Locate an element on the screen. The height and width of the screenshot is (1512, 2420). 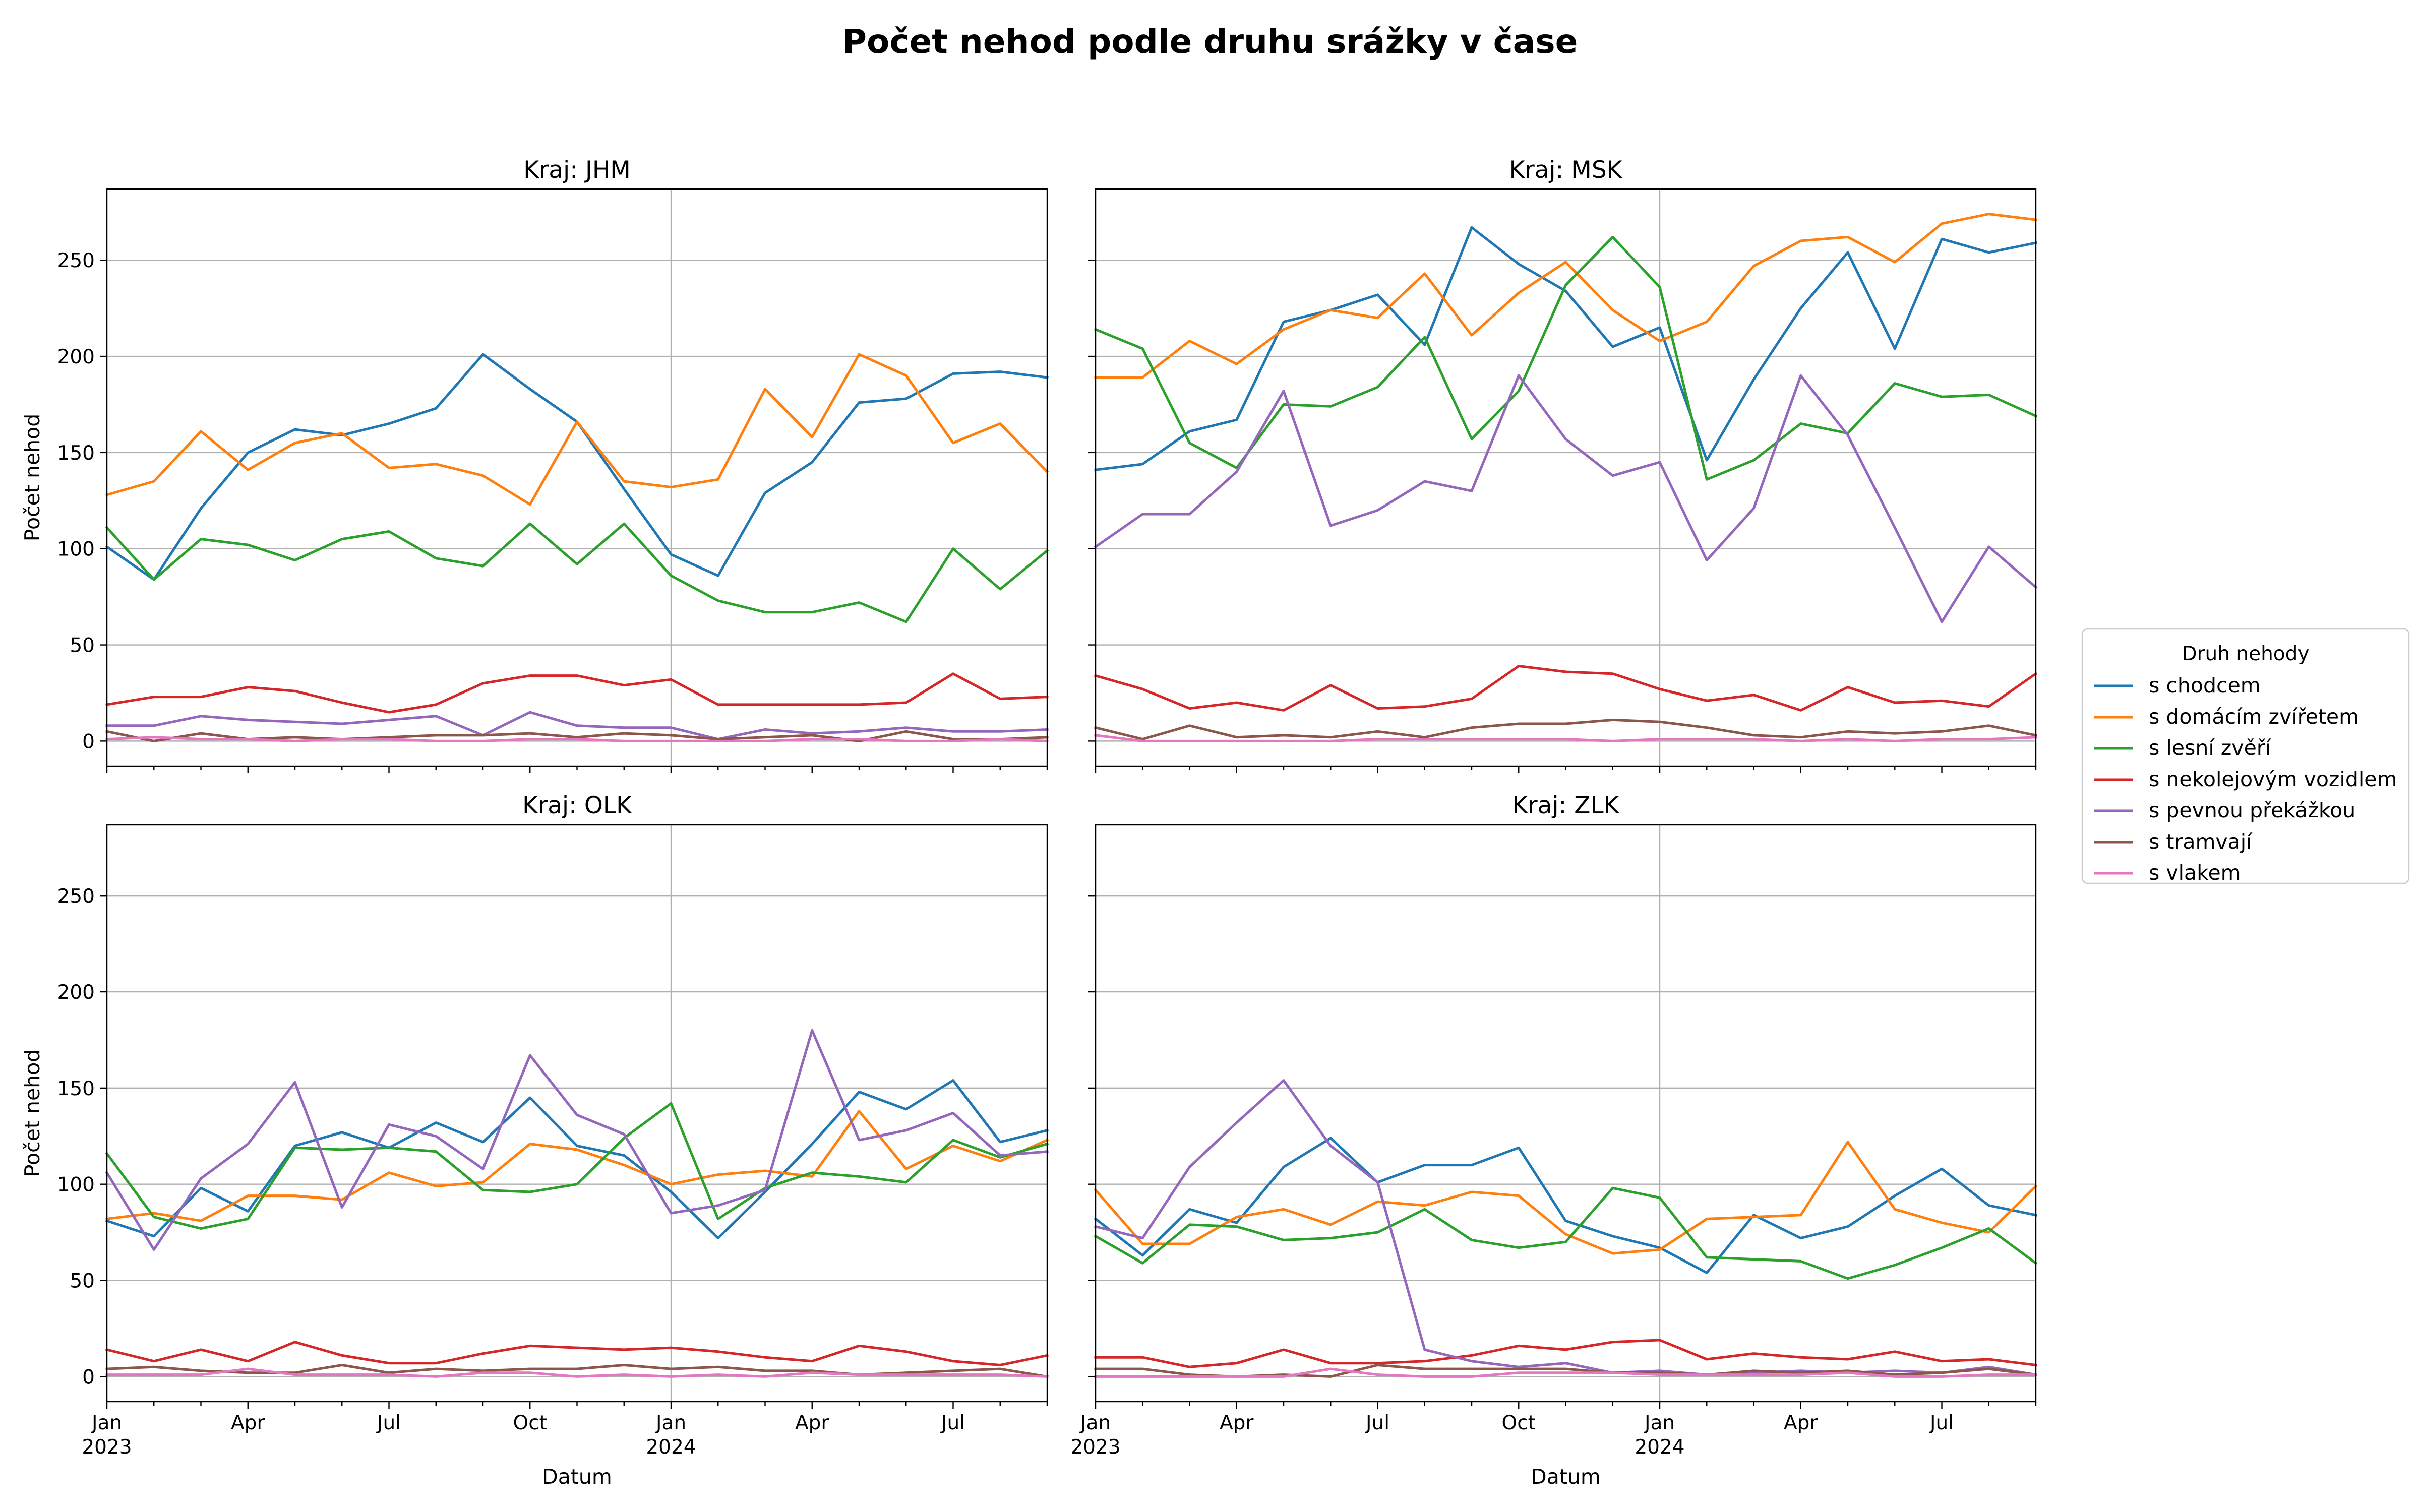
legend-item-s-chodcem: s chodcem is located at coordinates (2177, 685).